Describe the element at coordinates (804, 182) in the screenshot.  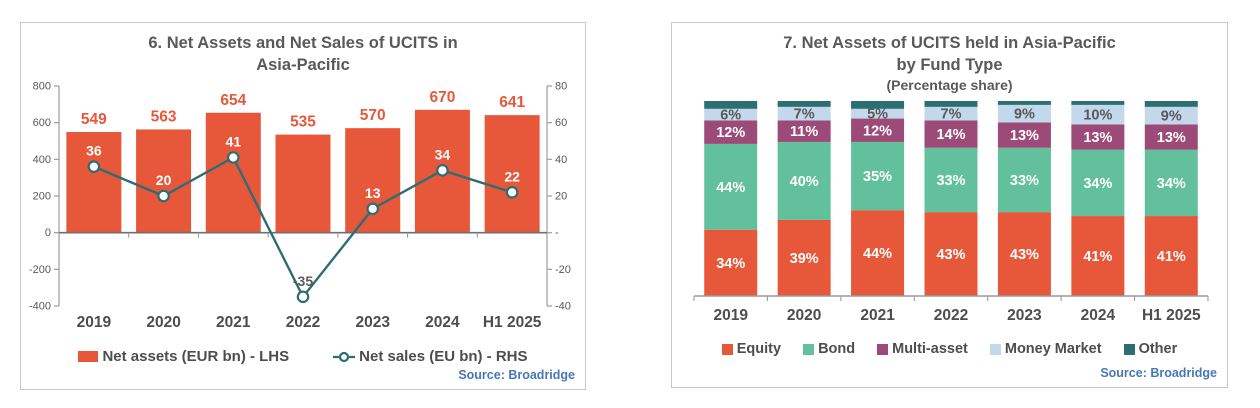
I see `svg-text: 40%` at that location.